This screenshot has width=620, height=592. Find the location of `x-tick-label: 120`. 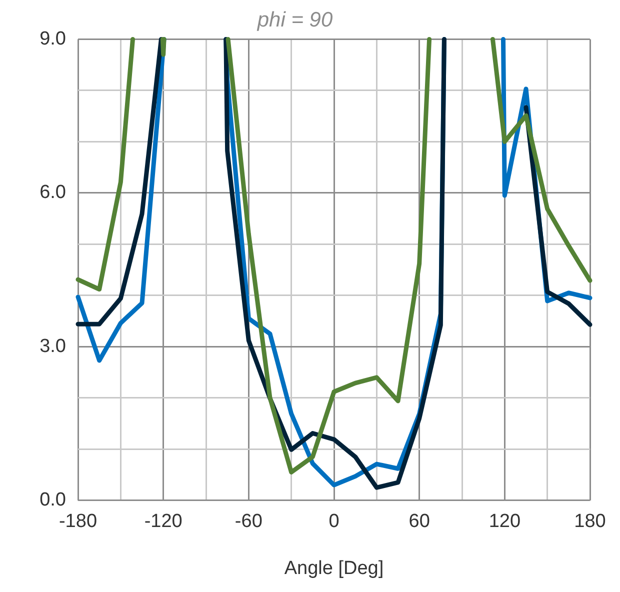

x-tick-label: 120 is located at coordinates (504, 521).